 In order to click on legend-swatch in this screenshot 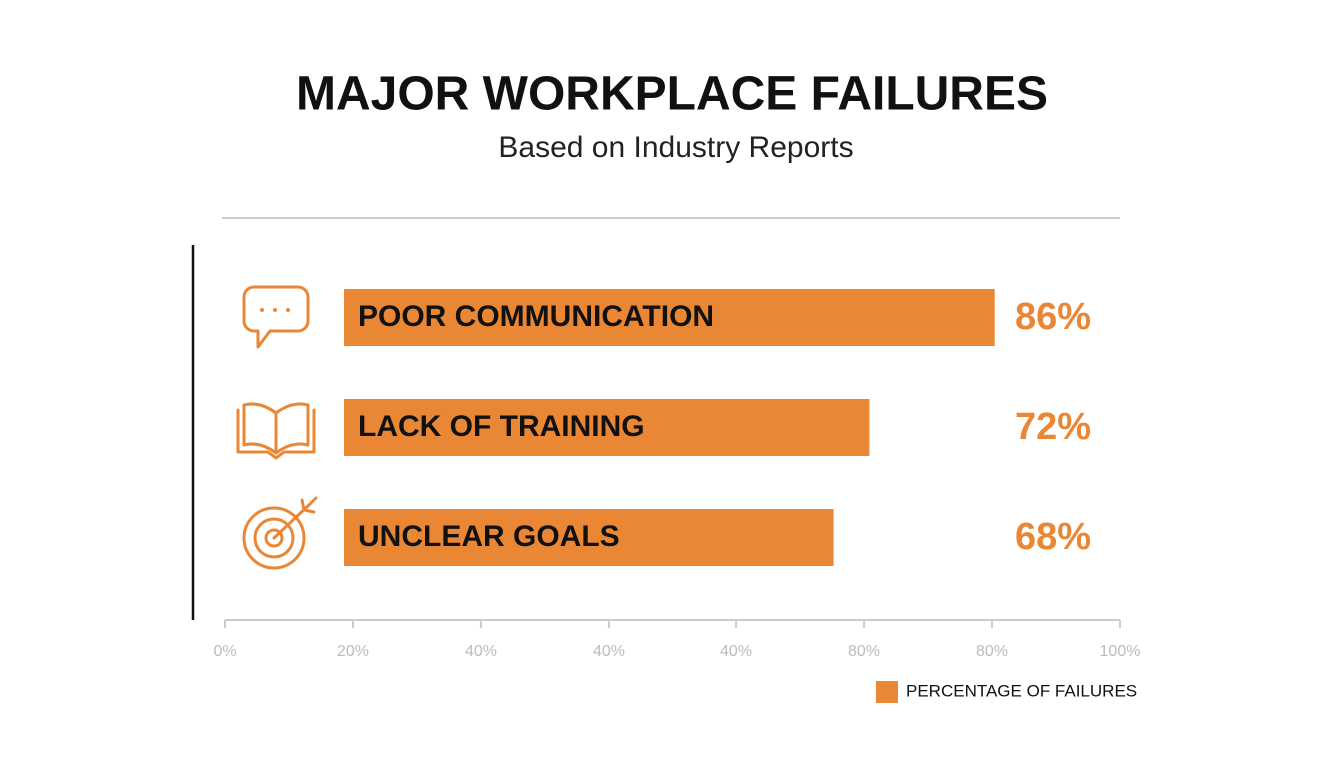, I will do `click(887, 692)`.